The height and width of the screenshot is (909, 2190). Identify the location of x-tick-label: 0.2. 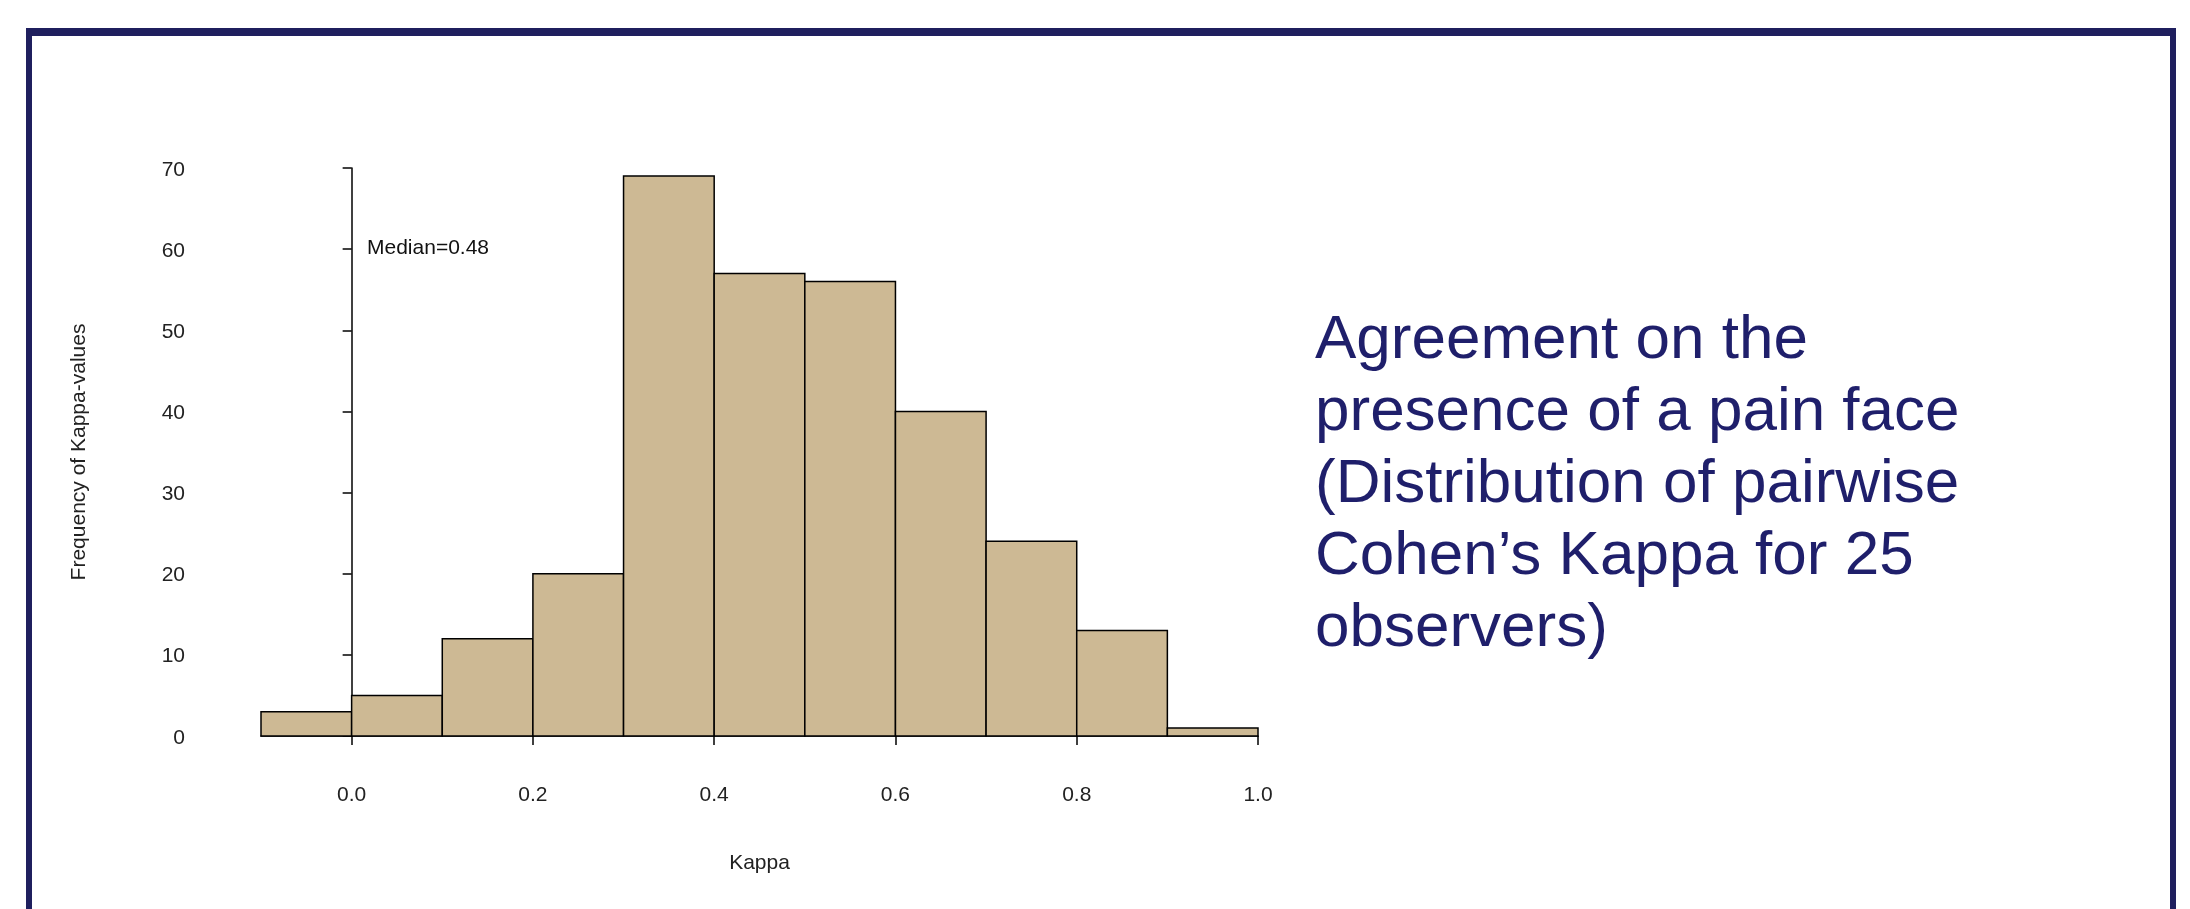
(533, 793).